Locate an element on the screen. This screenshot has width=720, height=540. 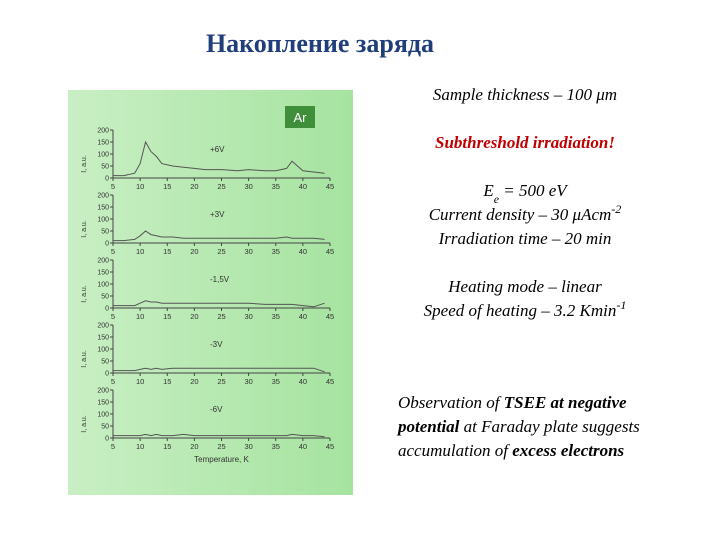
note-text: Irradiation time – 20 min is located at coordinates (525, 238).